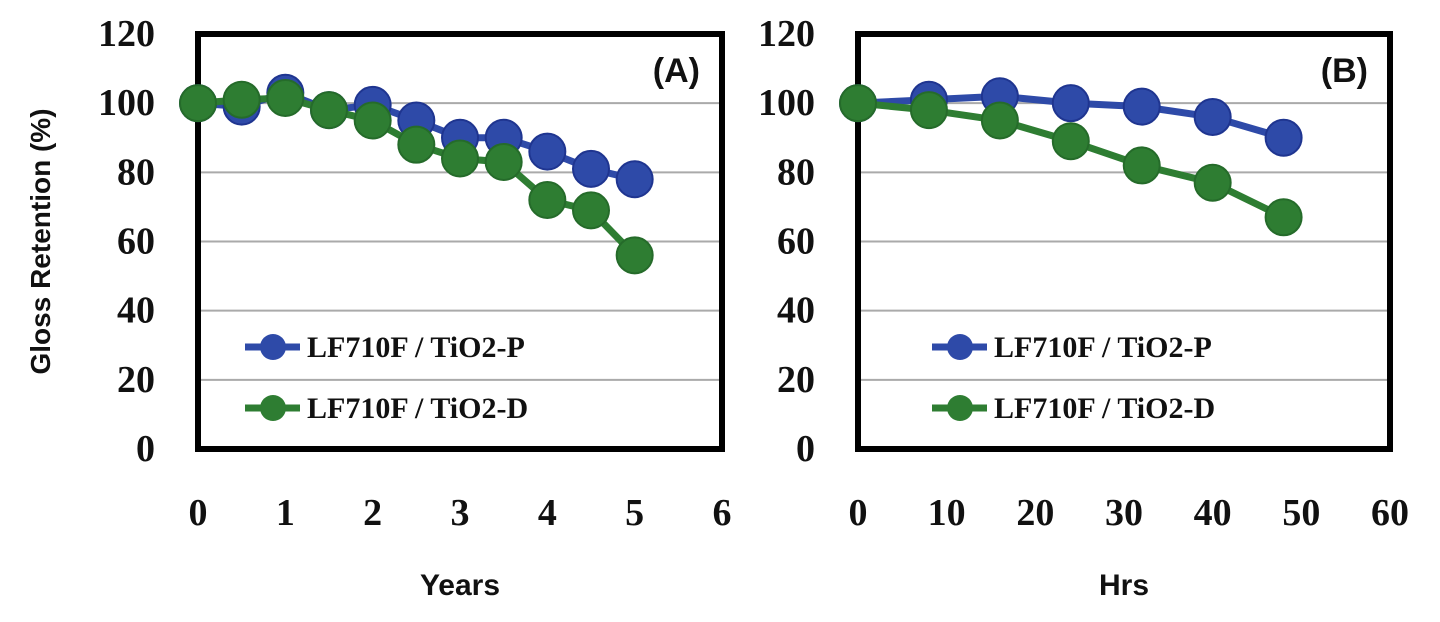  What do you see at coordinates (40, 241) in the screenshot?
I see `y-axis-label: Gloss Retention (%)` at bounding box center [40, 241].